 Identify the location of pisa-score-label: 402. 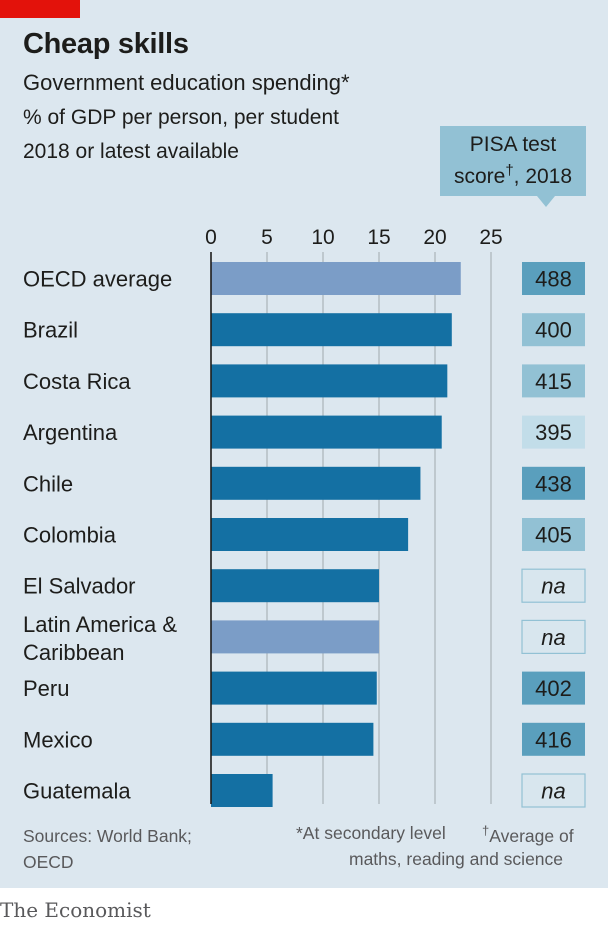
(553, 688).